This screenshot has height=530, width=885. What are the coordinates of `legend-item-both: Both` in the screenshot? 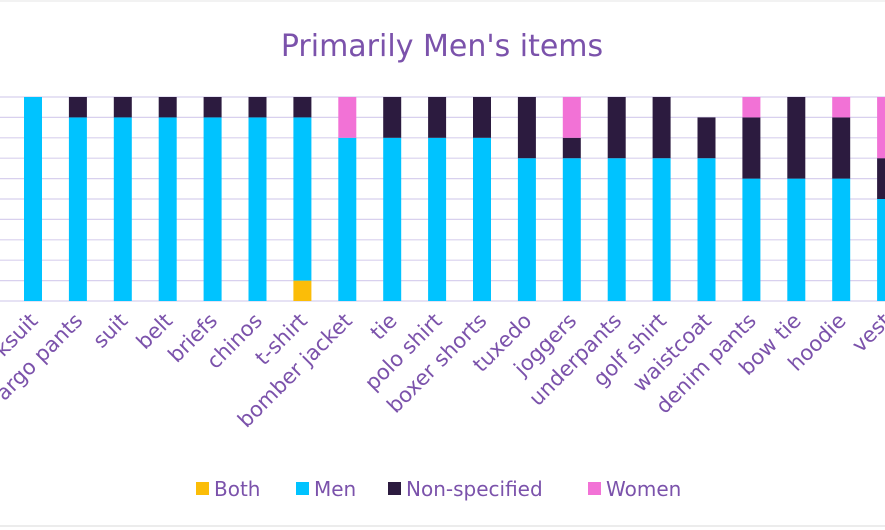 It's located at (228, 489).